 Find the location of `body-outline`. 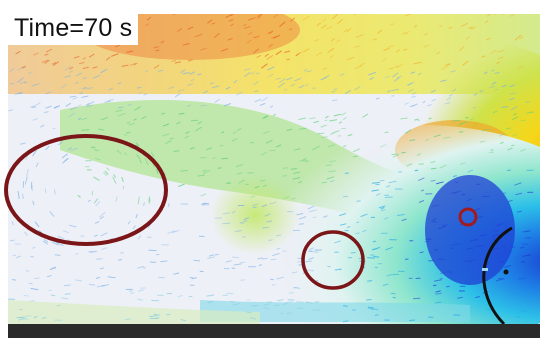

body-outline is located at coordinates (497, 276).